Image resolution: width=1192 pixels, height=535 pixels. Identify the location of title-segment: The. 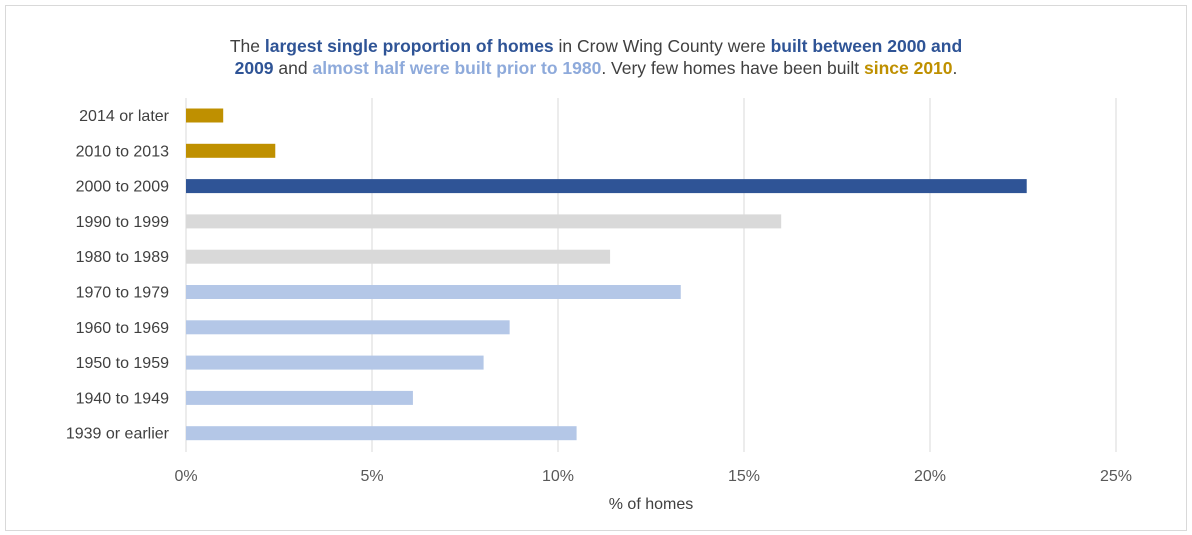
(247, 46).